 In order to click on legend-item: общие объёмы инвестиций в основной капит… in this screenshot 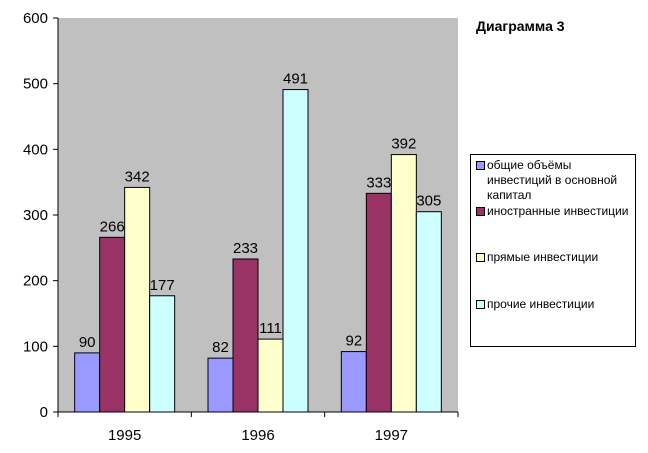, I will do `click(556, 180)`.